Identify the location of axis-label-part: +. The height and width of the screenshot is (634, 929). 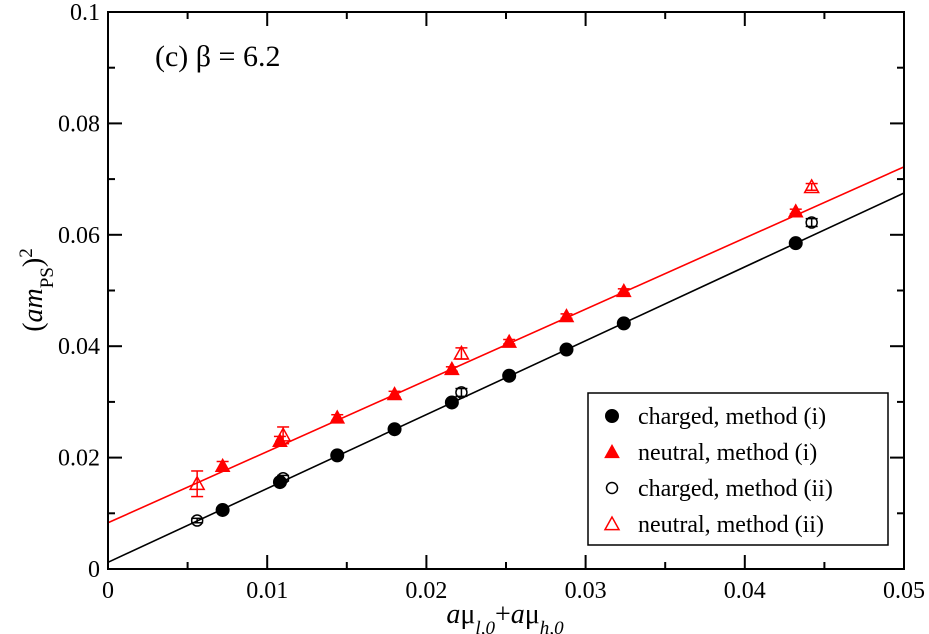
(503, 614).